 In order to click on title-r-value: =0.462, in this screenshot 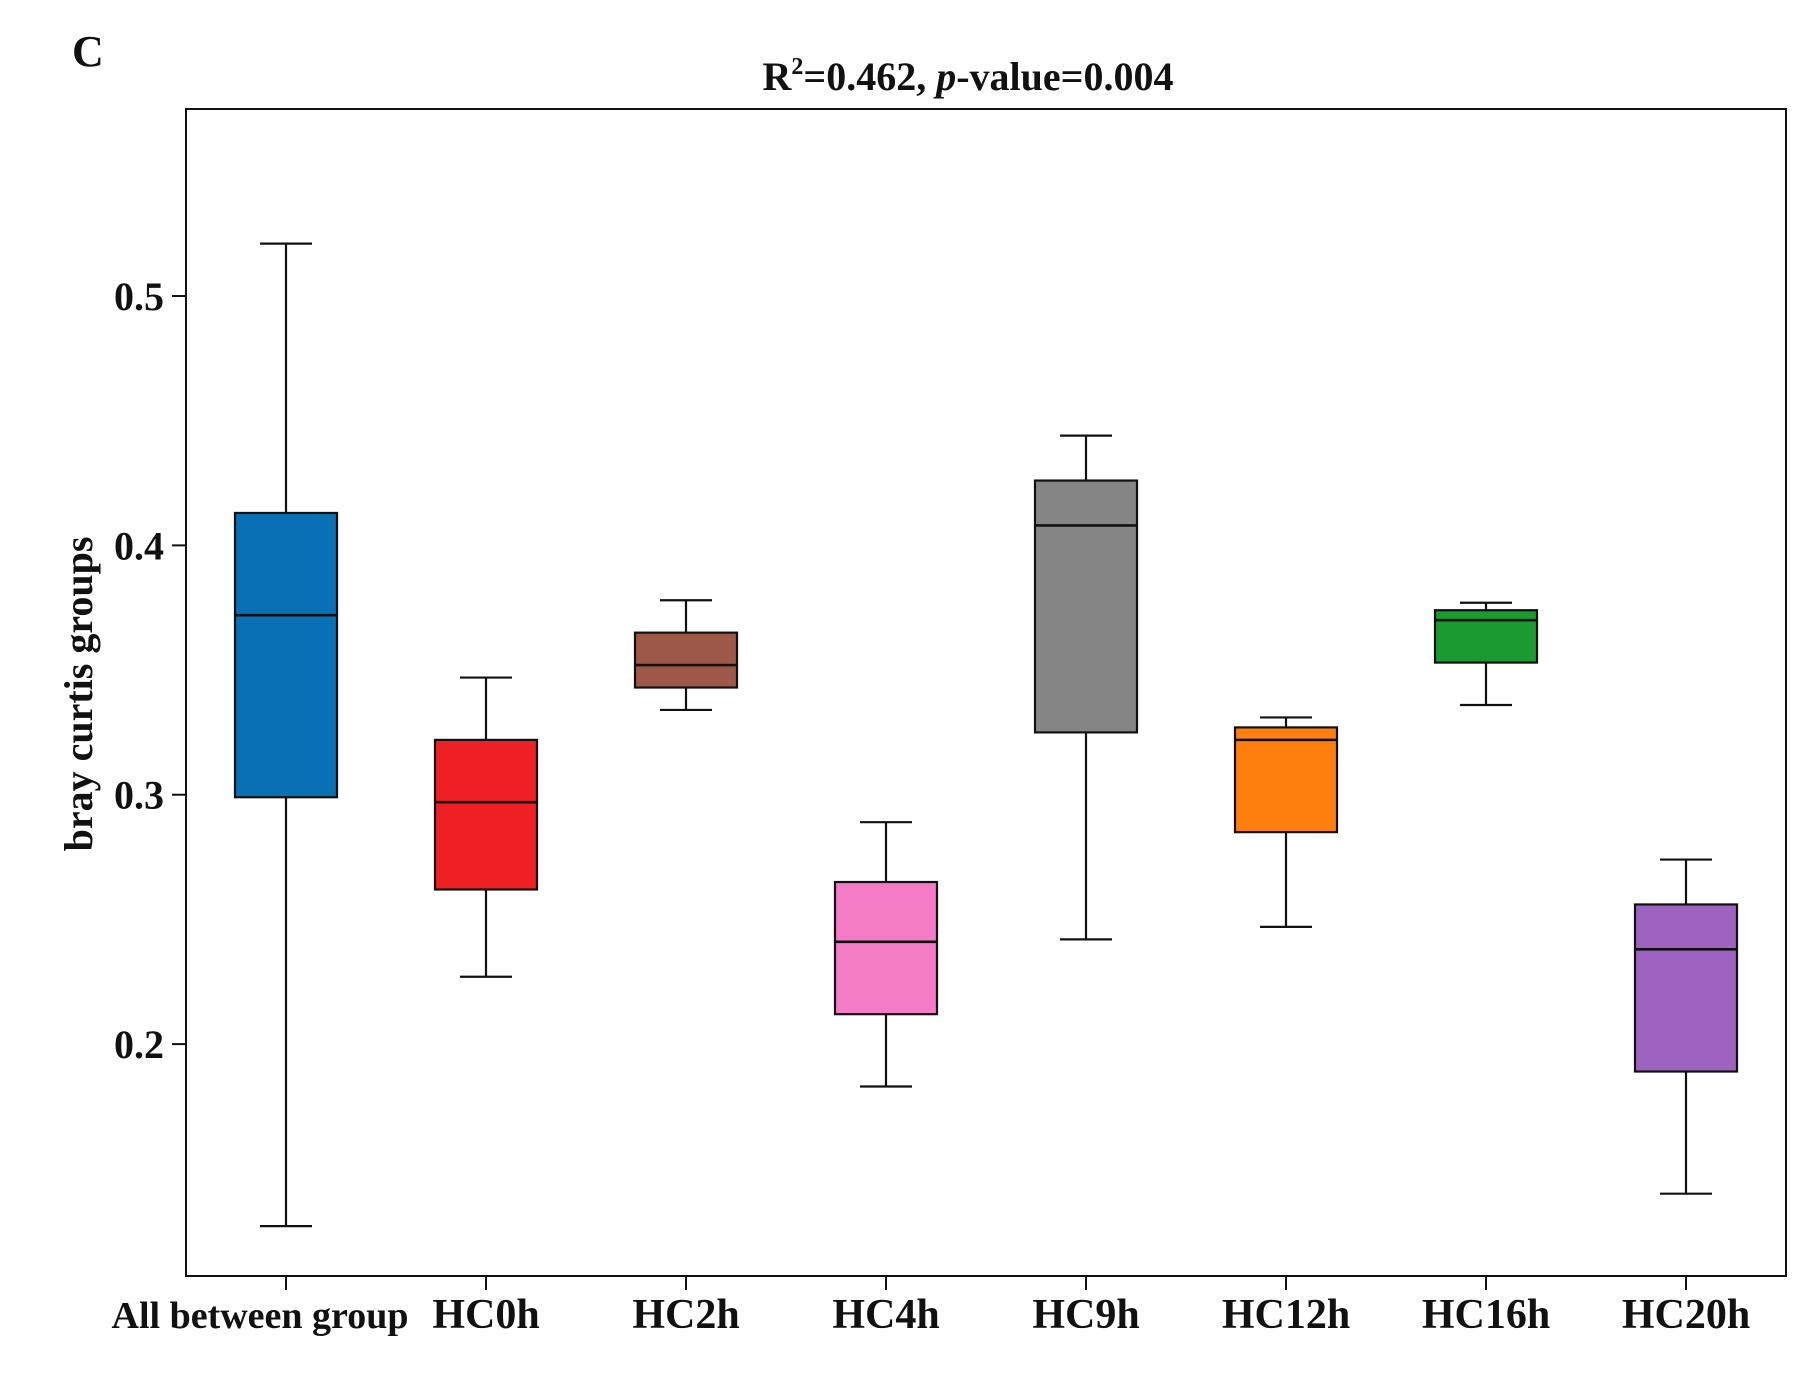, I will do `click(869, 76)`.